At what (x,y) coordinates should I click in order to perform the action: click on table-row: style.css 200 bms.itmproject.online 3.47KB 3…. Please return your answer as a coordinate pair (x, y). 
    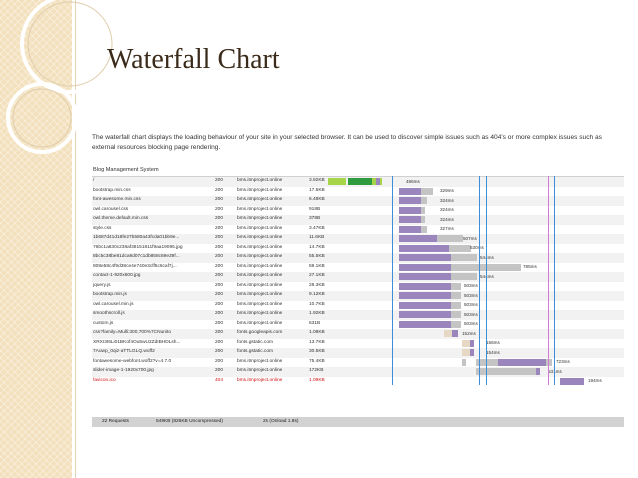
    Looking at the image, I should click on (358, 229).